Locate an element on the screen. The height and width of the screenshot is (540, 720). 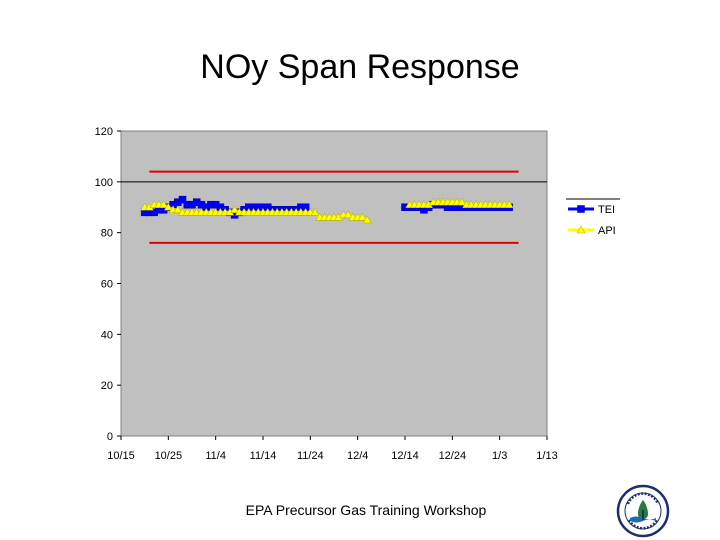
x-tick-label: 1/13 is located at coordinates (546, 456).